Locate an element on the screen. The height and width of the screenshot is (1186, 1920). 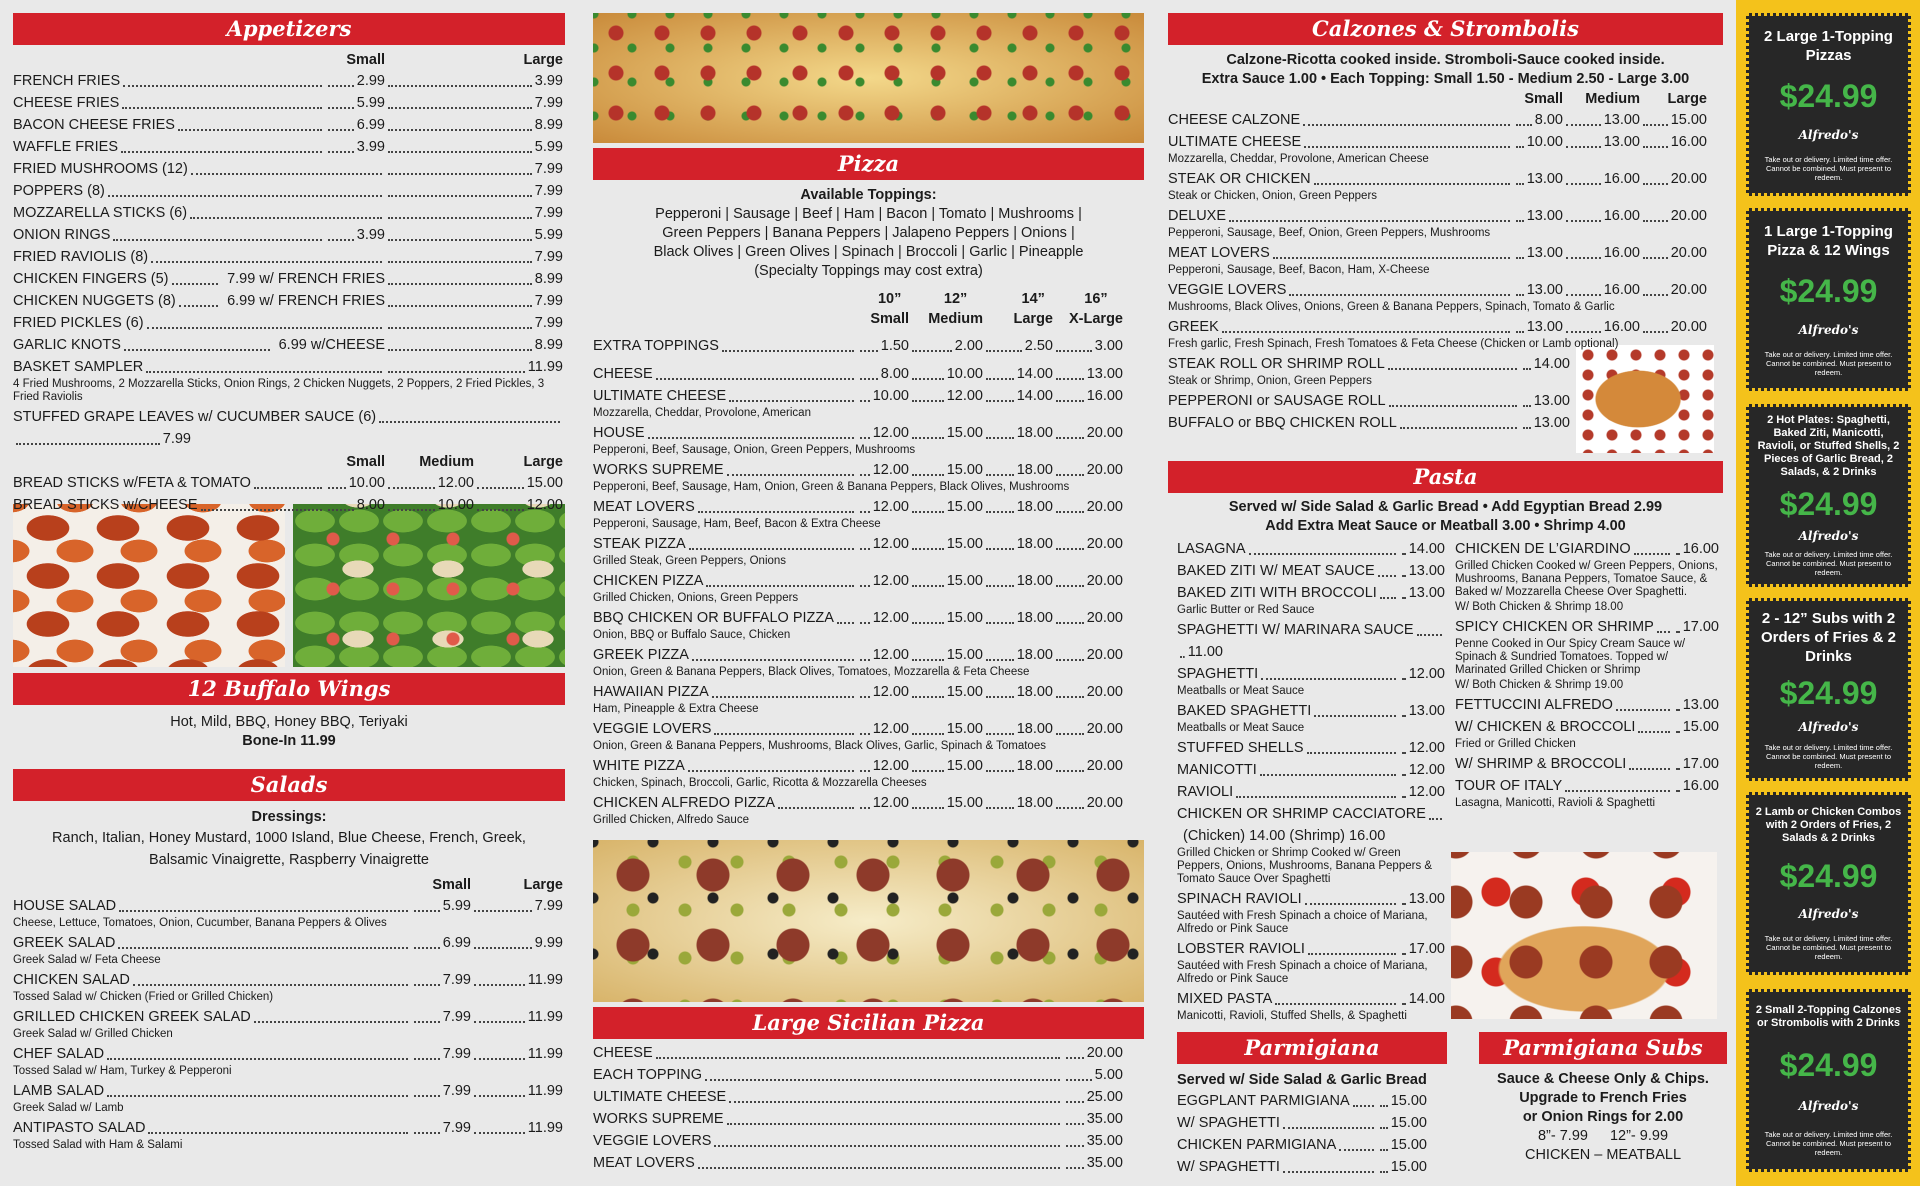
price-cell: 13.00 is located at coordinates (1696, 705).